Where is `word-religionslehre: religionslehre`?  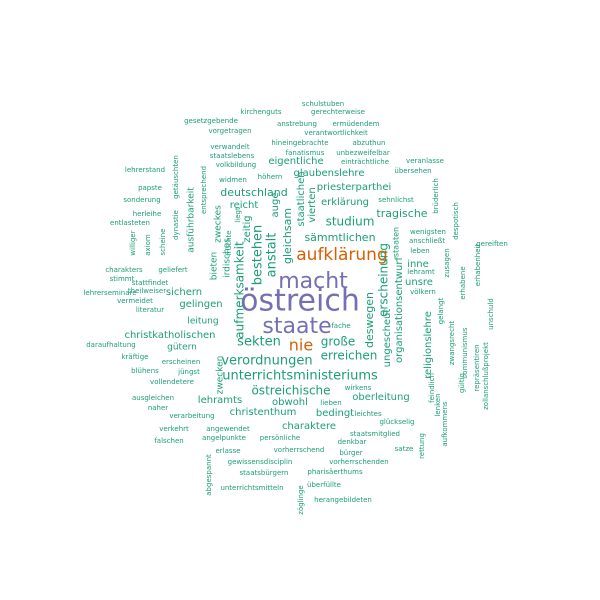 word-religionslehre: religionslehre is located at coordinates (428, 345).